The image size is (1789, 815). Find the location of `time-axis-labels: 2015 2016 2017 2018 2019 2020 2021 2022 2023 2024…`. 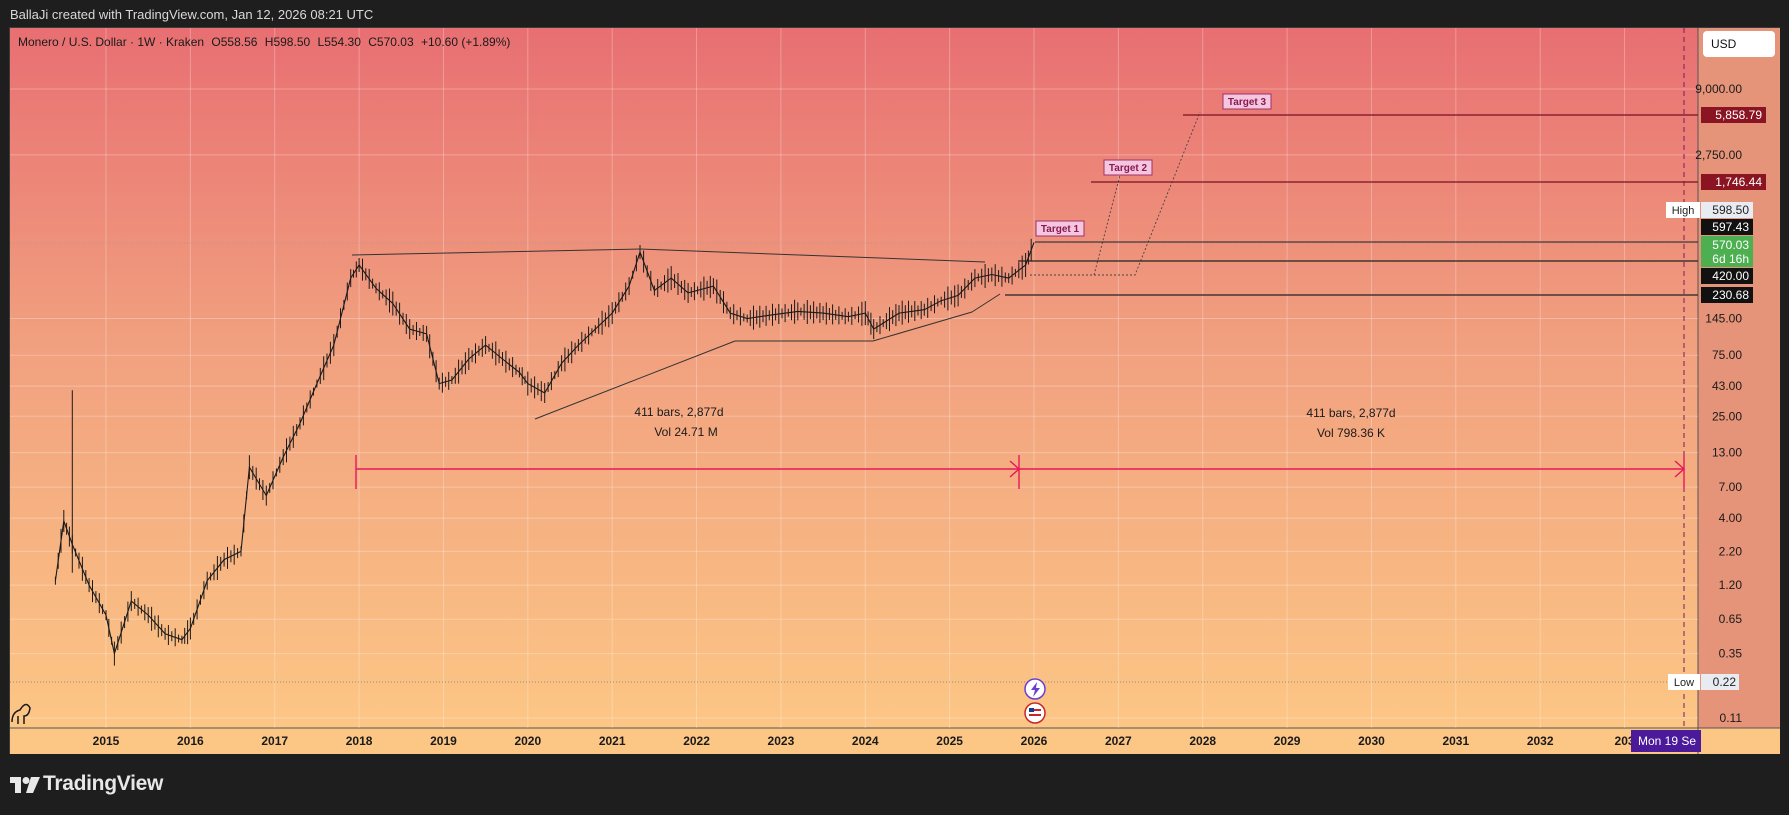

time-axis-labels: 2015 2016 2017 2018 2019 2020 2021 2022 2023 2024… is located at coordinates (864, 741).